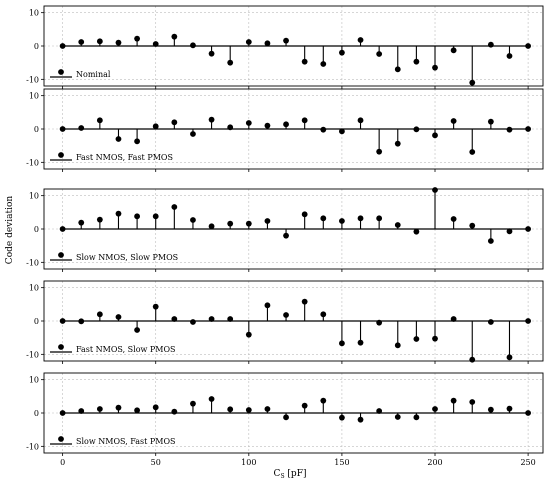 The image size is (550, 483). What do you see at coordinates (93, 74) in the screenshot?
I see `legend-label: Nominal` at bounding box center [93, 74].